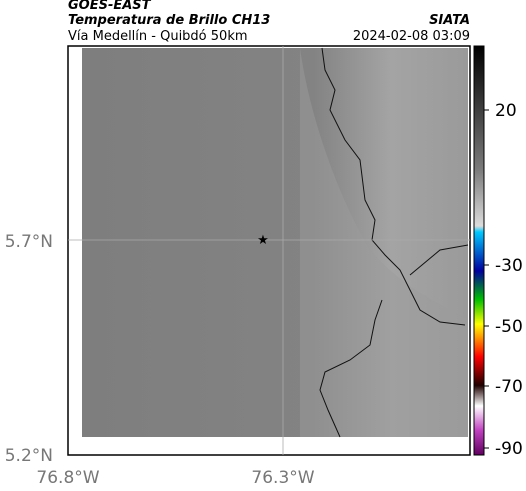  What do you see at coordinates (67, 478) in the screenshot?
I see `lon-label: 76.8°W` at bounding box center [67, 478].